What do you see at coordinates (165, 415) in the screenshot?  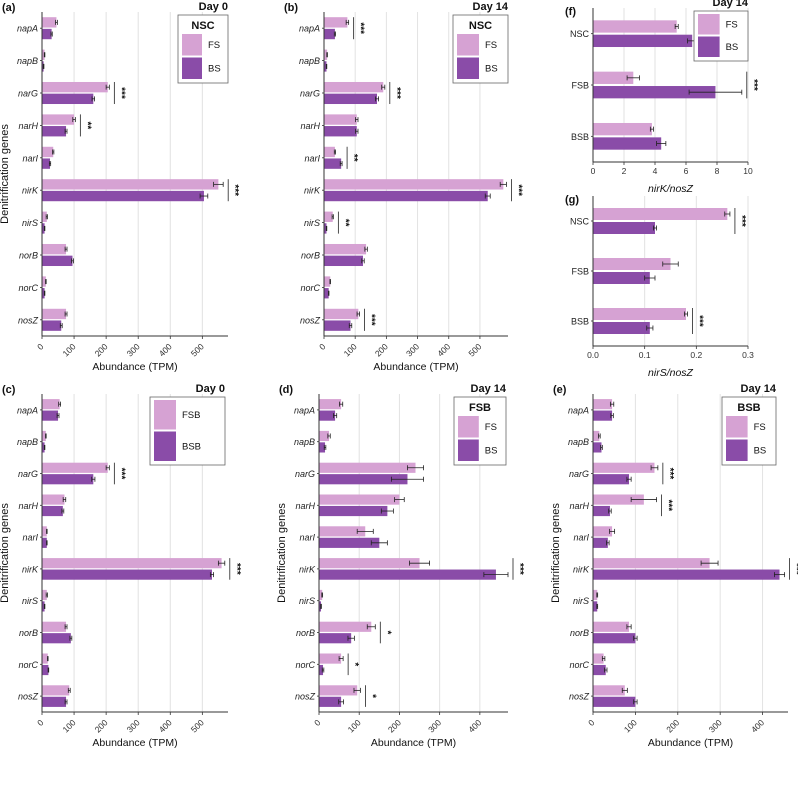 I see `legend-swatch-fsb` at bounding box center [165, 415].